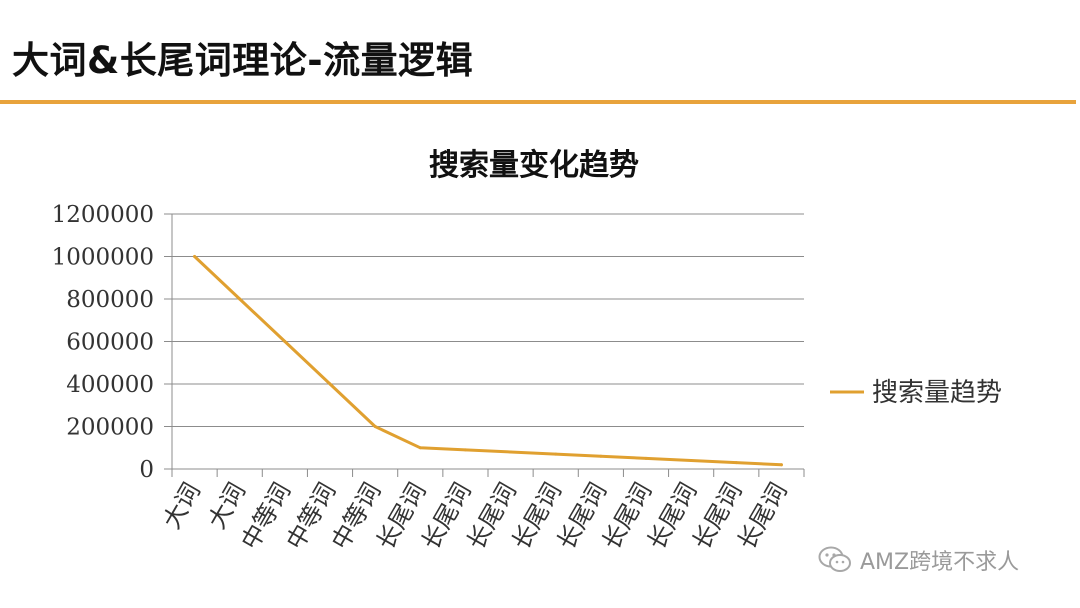  I want to click on title-divider, so click(538, 102).